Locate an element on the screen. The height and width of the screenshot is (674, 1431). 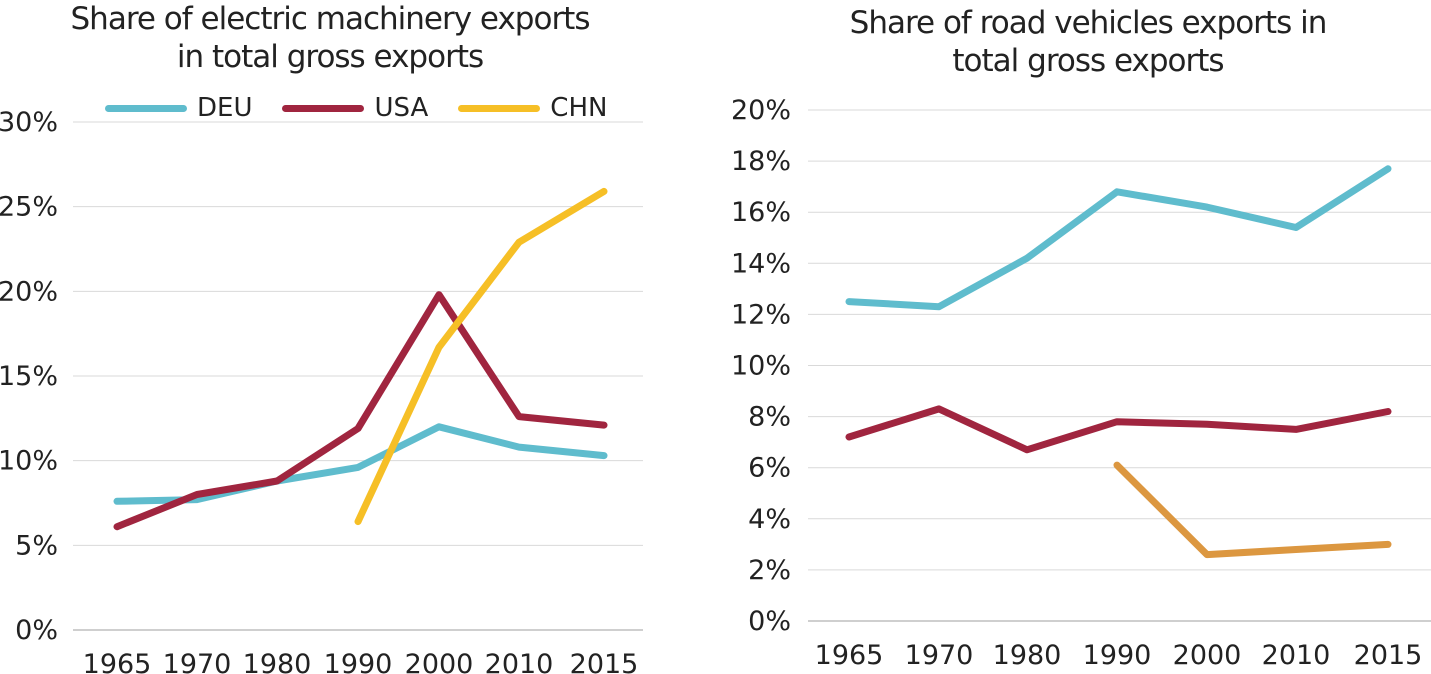
y-tick-label: 4% is located at coordinates (769, 519).